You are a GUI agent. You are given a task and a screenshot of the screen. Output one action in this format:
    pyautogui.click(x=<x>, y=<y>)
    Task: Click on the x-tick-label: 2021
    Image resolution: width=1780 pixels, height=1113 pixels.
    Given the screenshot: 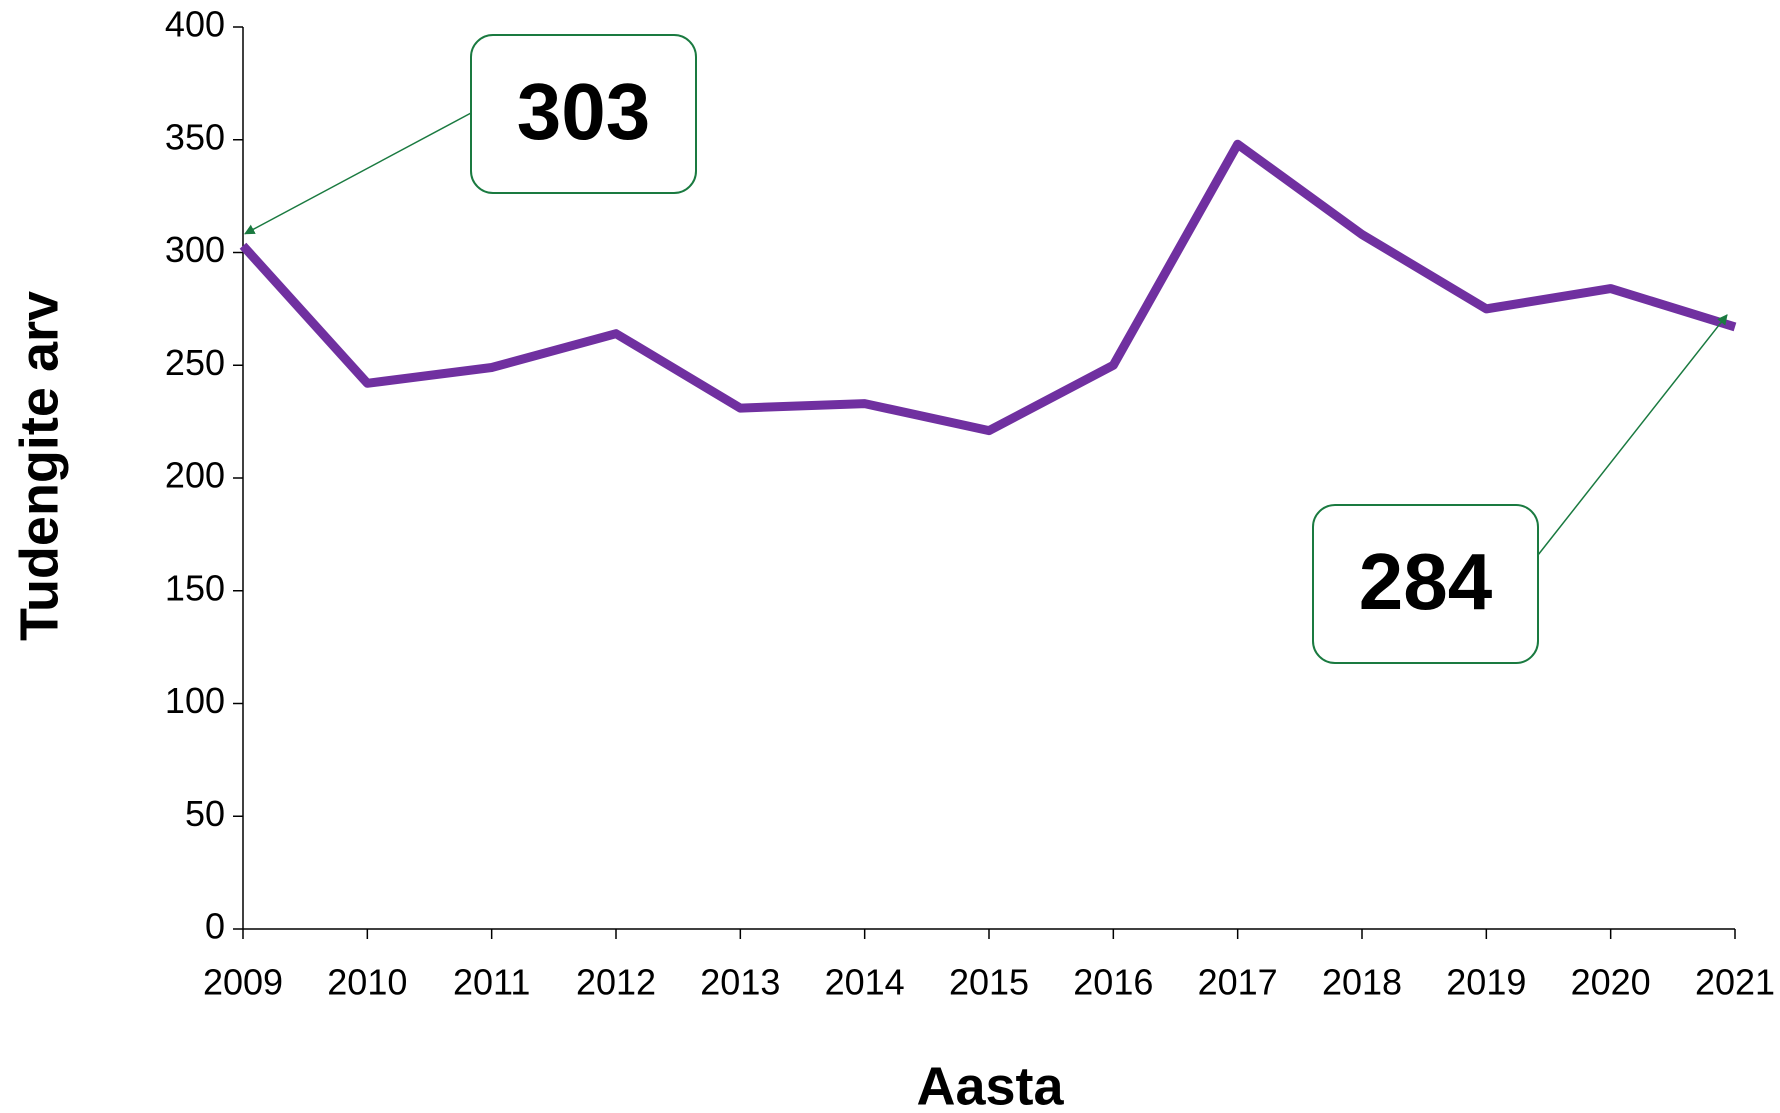 What is the action you would take?
    pyautogui.click(x=1735, y=982)
    